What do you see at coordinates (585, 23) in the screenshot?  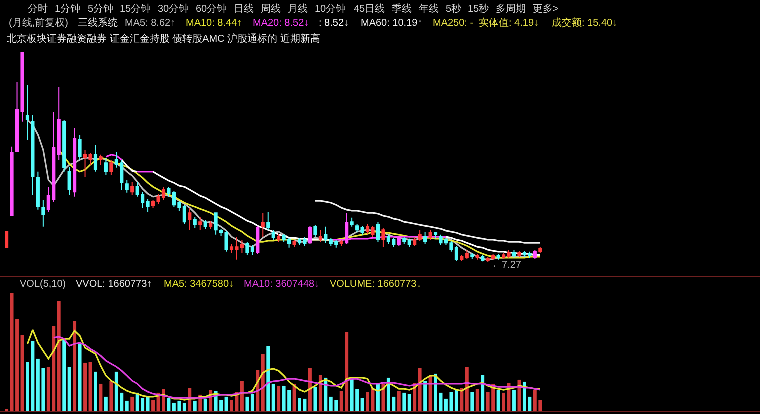 I see `text: 成交额: 15.40↓` at bounding box center [585, 23].